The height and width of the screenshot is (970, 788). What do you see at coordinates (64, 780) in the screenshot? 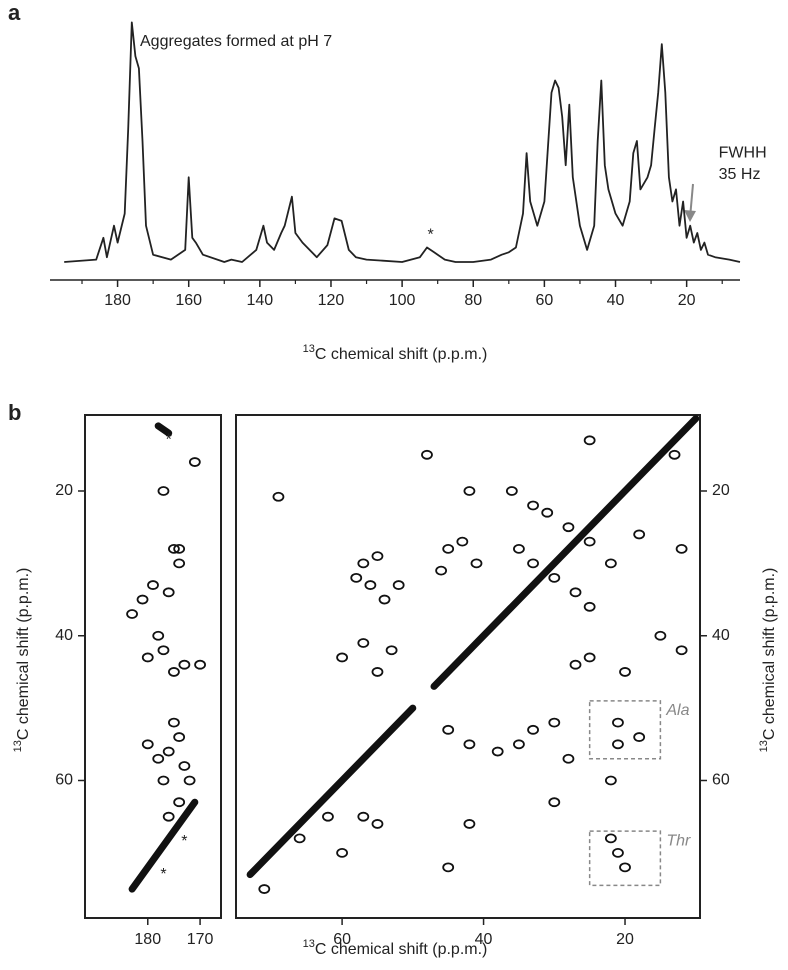
I see `y-tick-label: 60` at bounding box center [64, 780].